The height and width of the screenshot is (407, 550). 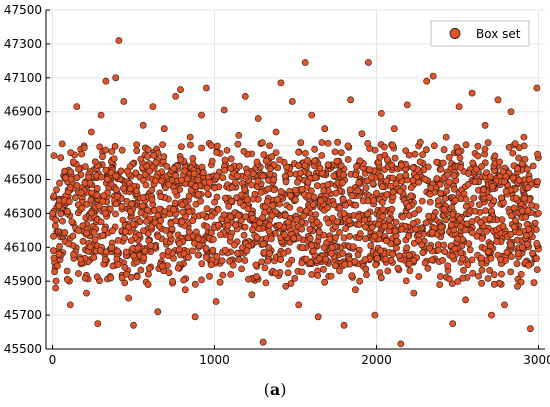 I want to click on y-tick-label: 46500, so click(x=23, y=180).